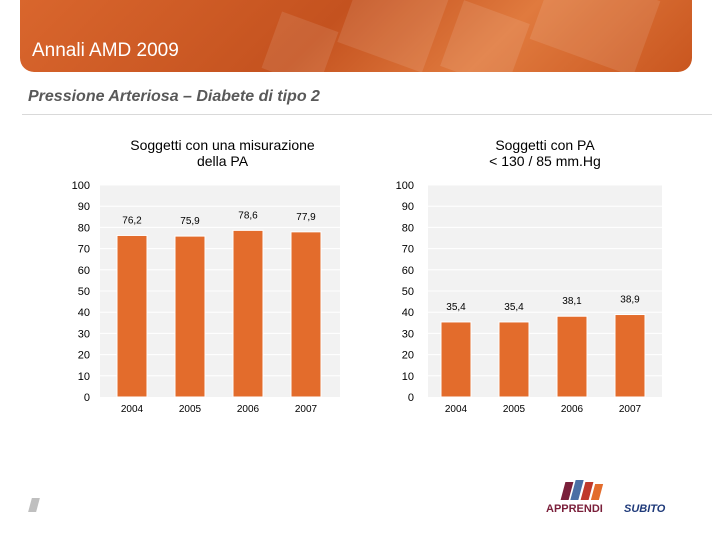  What do you see at coordinates (132, 220) in the screenshot?
I see `data-label: 76,2` at bounding box center [132, 220].